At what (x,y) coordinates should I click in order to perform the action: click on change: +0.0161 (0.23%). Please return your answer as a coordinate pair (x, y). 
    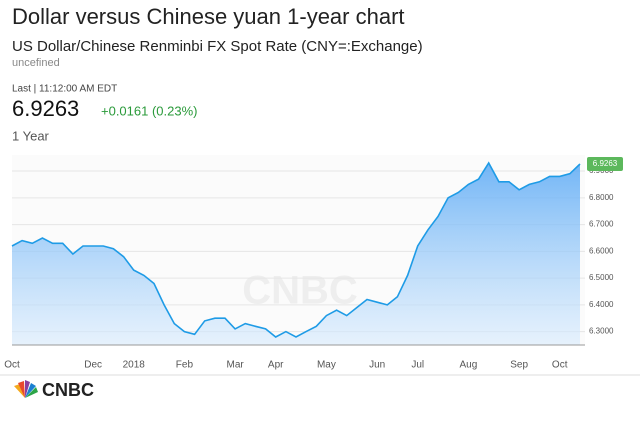
    Looking at the image, I should click on (149, 110).